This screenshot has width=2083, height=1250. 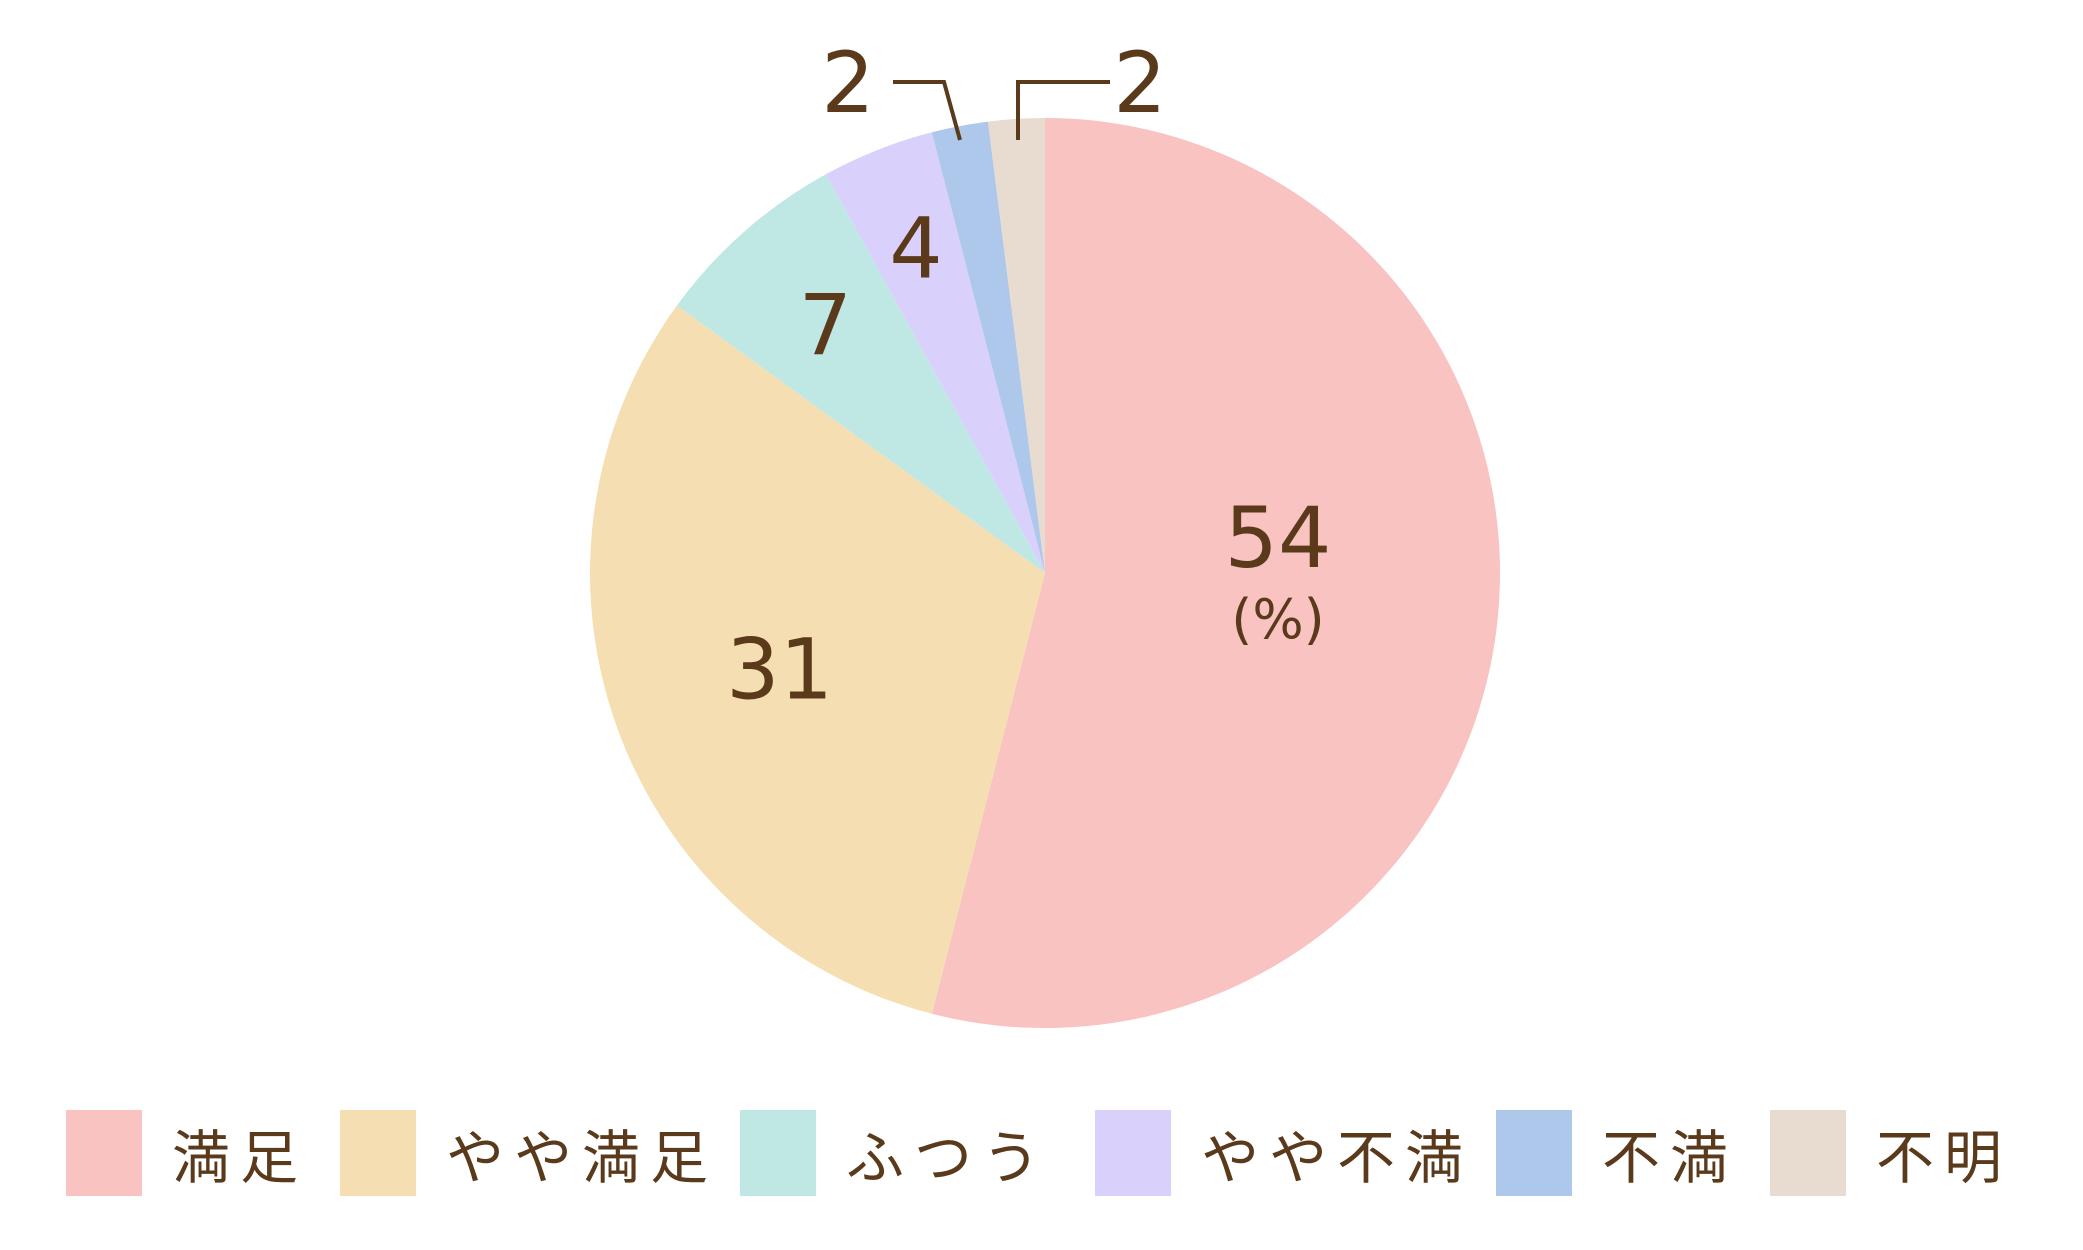 What do you see at coordinates (1944, 1158) in the screenshot?
I see `legend-label-6: 不明` at bounding box center [1944, 1158].